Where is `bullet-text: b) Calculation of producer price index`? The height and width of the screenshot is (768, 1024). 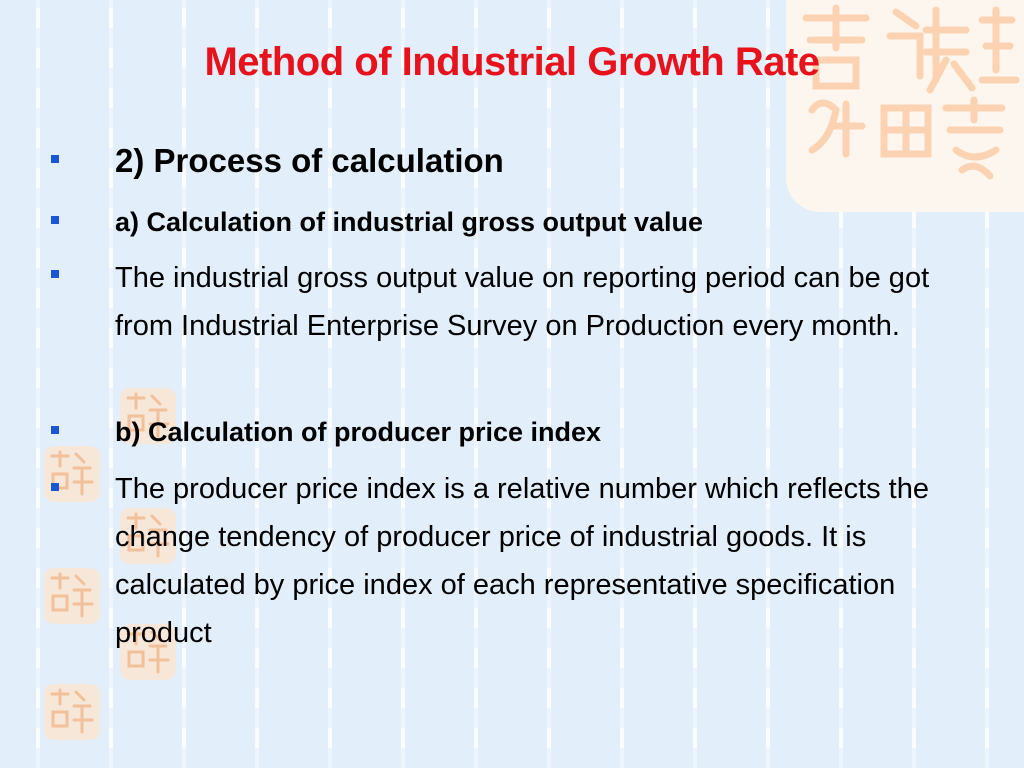
bullet-text: b) Calculation of producer price index is located at coordinates (358, 432).